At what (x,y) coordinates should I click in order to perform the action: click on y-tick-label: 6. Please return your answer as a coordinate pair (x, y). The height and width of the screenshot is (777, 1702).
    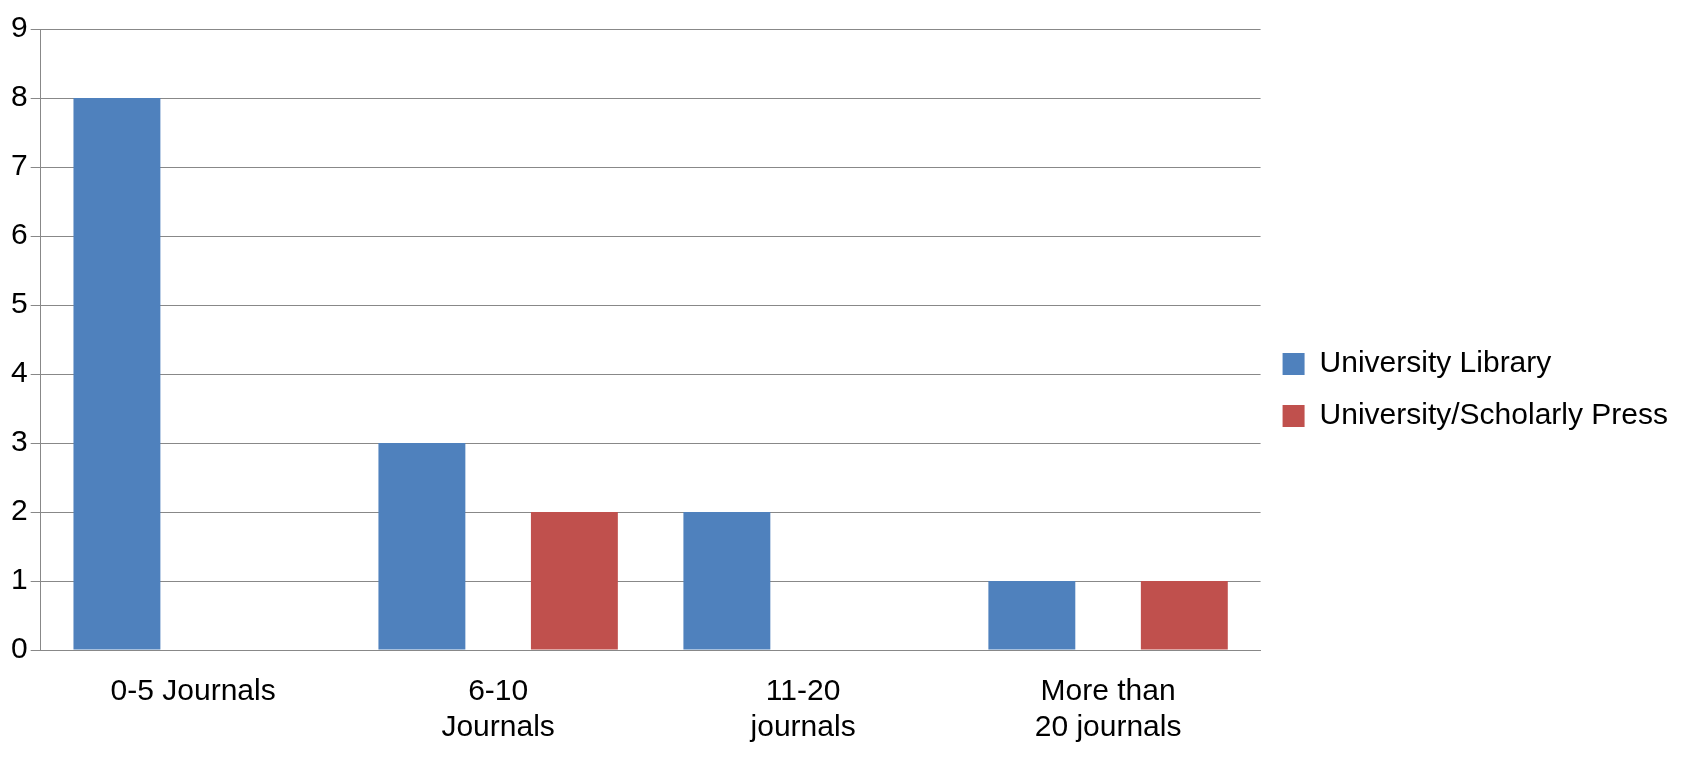
    Looking at the image, I should click on (19, 234).